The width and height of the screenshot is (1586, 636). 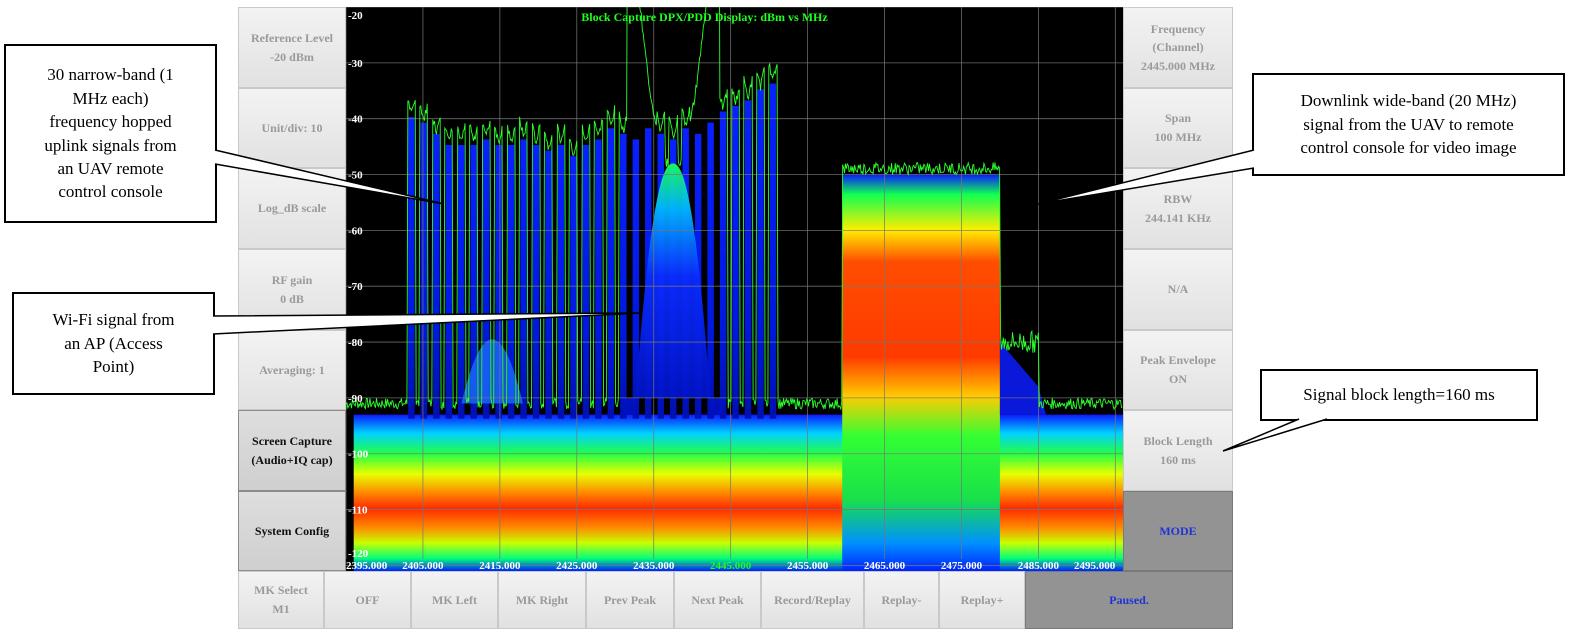 I want to click on rf-gain-button-label: RF gain 0 dB, so click(x=292, y=289).